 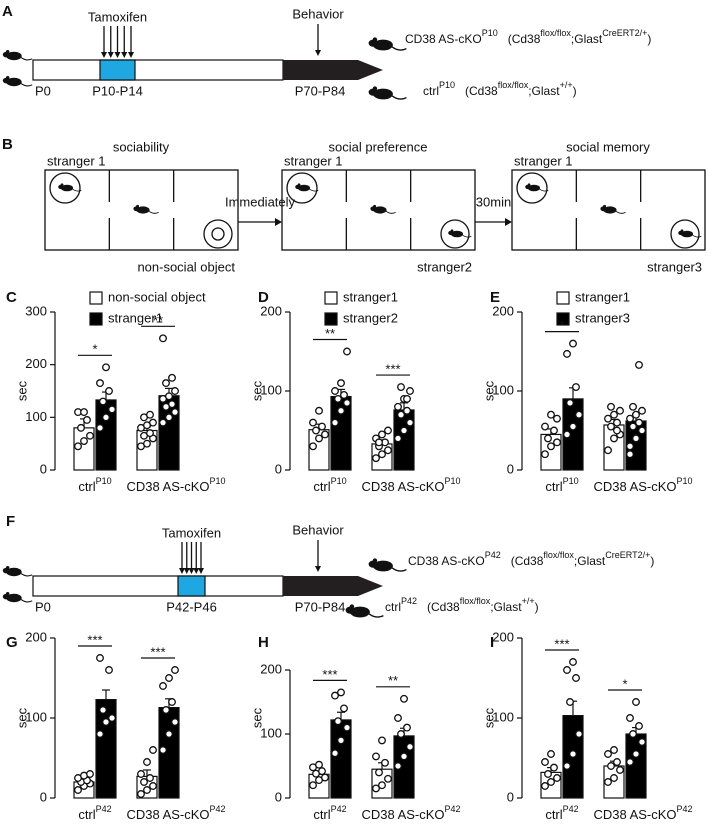 I want to click on significance-label: **, so click(x=393, y=680).